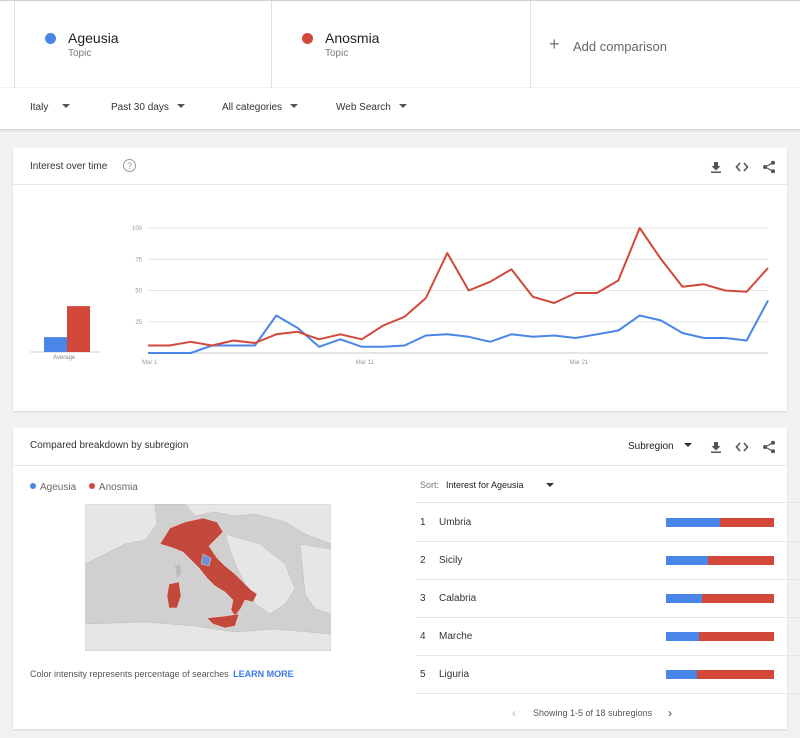 This screenshot has width=800, height=738. Describe the element at coordinates (208, 577) in the screenshot. I see `subregion-map` at that location.